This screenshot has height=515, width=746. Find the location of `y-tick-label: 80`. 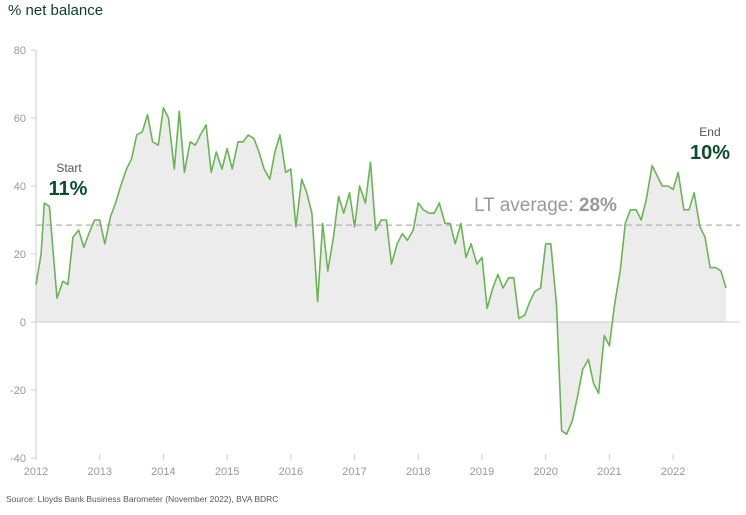

y-tick-label: 80 is located at coordinates (20, 51).